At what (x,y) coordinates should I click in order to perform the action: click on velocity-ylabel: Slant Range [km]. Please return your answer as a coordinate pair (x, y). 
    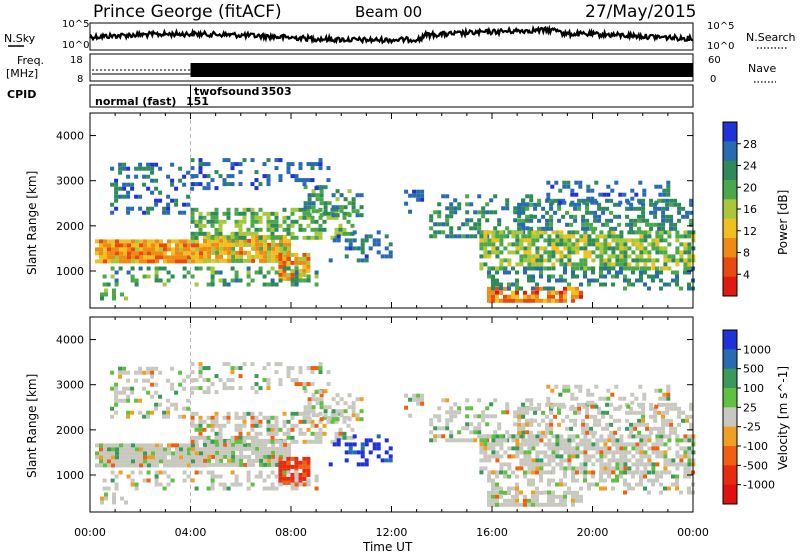
    Looking at the image, I should click on (32, 426).